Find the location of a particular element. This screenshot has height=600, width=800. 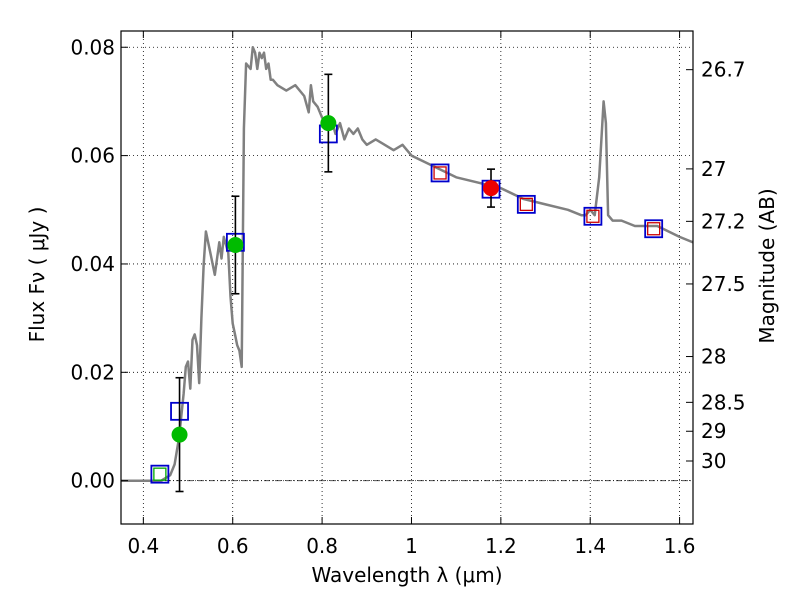

right-tick-label: 26.7 is located at coordinates (723, 70).